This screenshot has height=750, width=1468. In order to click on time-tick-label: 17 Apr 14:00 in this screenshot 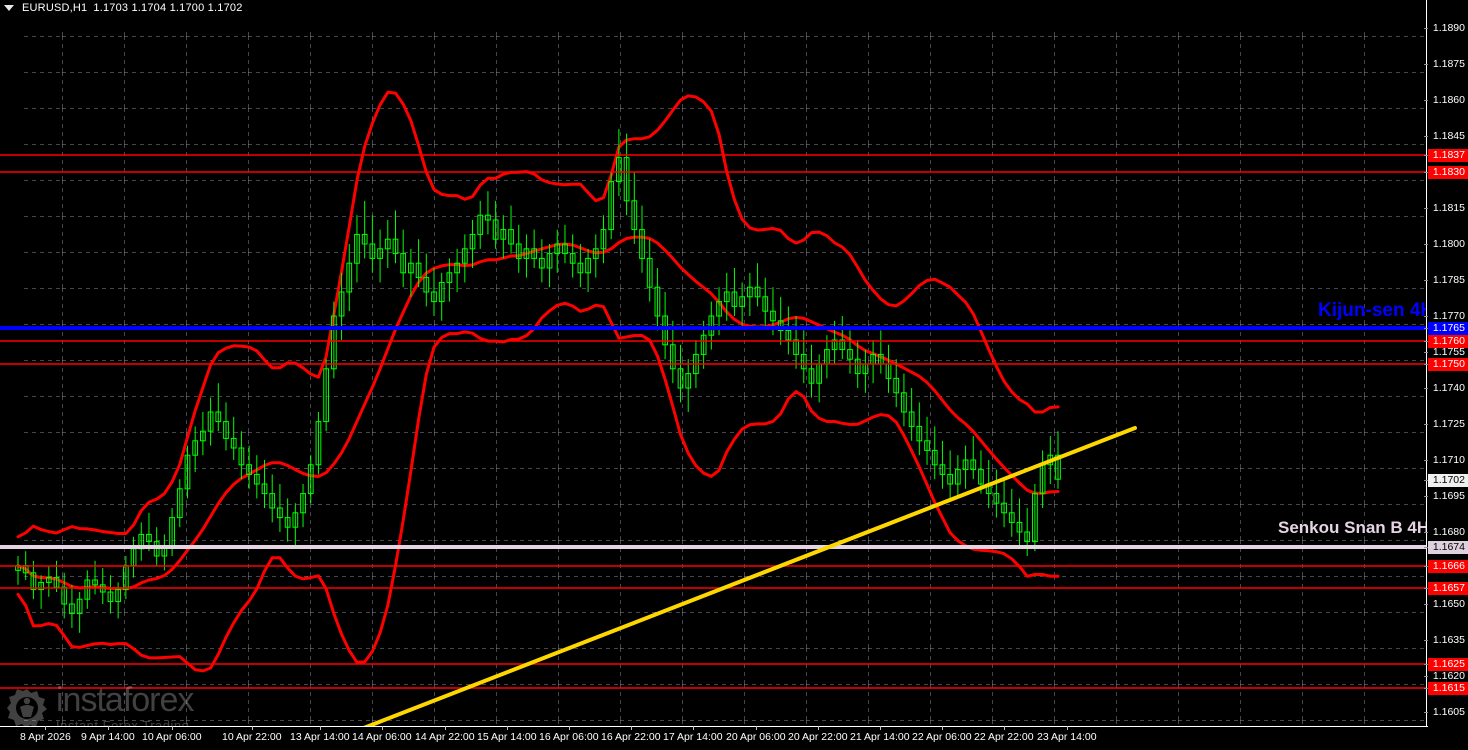, I will do `click(693, 734)`.